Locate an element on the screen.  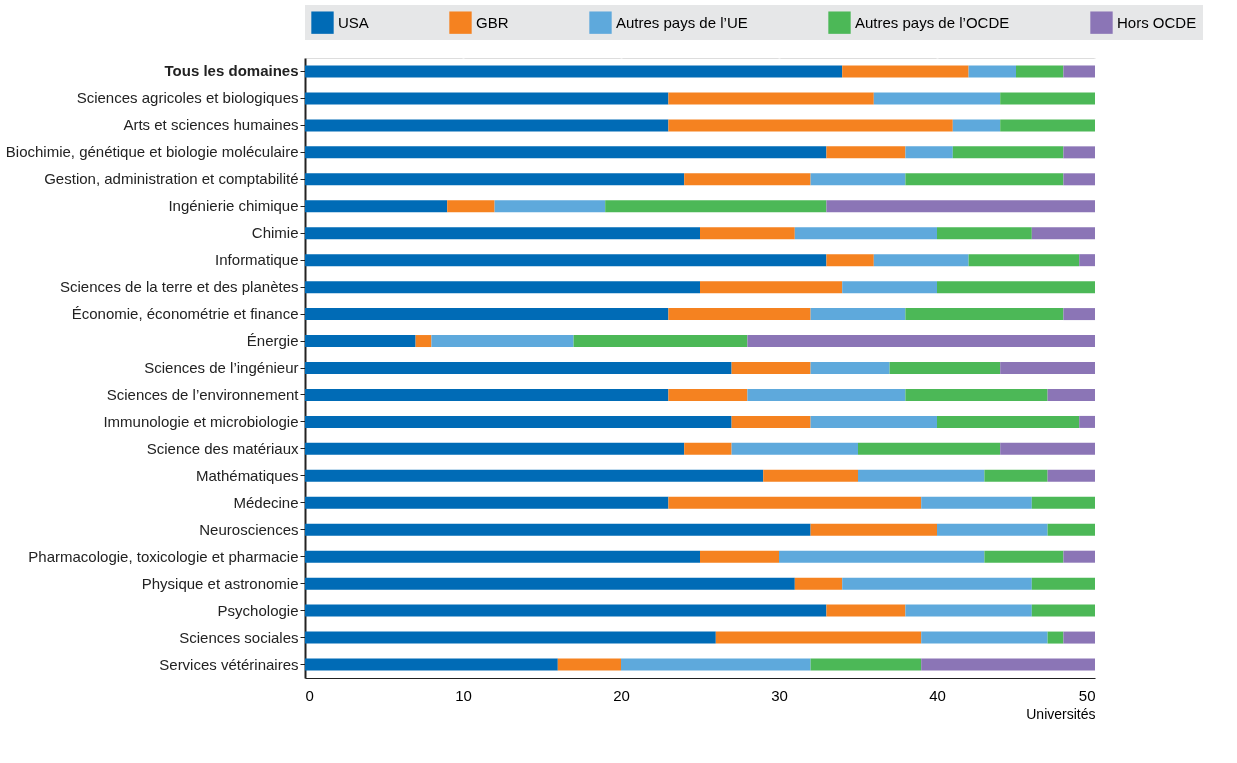
x-tick-label: 20 is located at coordinates (621, 695).